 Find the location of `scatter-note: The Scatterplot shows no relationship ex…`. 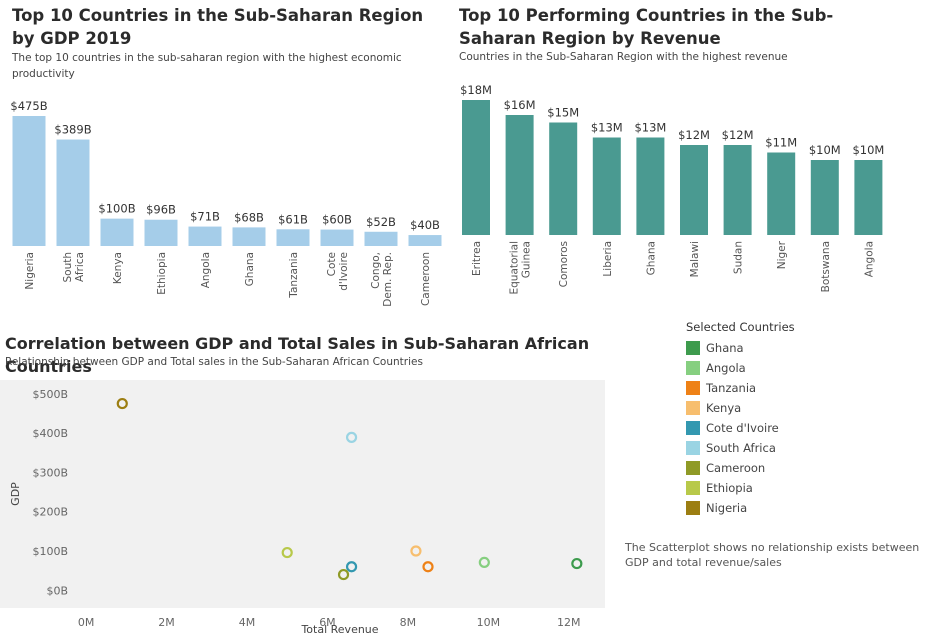

scatter-note: The Scatterplot shows no relationship ex… is located at coordinates (772, 555).